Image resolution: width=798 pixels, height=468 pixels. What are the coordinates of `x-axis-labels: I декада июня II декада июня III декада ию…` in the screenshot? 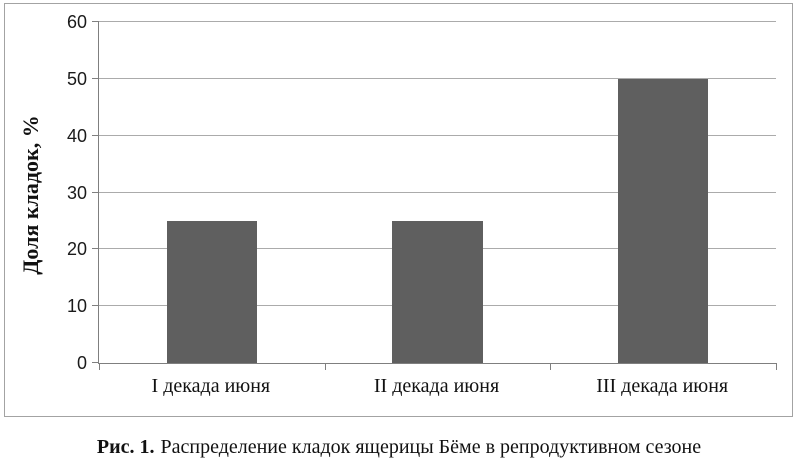 It's located at (436, 386).